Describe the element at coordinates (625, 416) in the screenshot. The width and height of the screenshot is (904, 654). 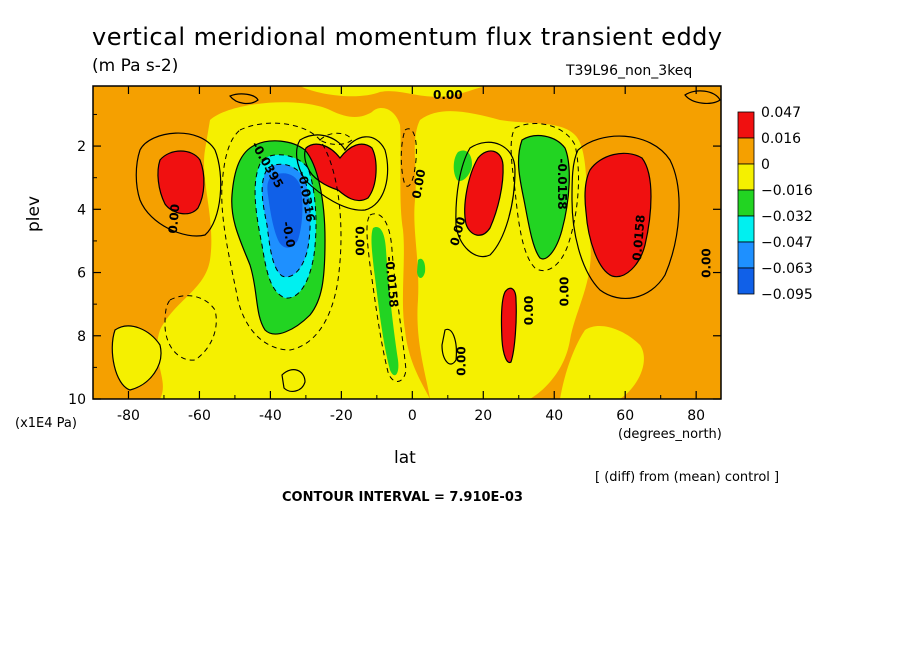
I see `x-tick-label: 60` at that location.